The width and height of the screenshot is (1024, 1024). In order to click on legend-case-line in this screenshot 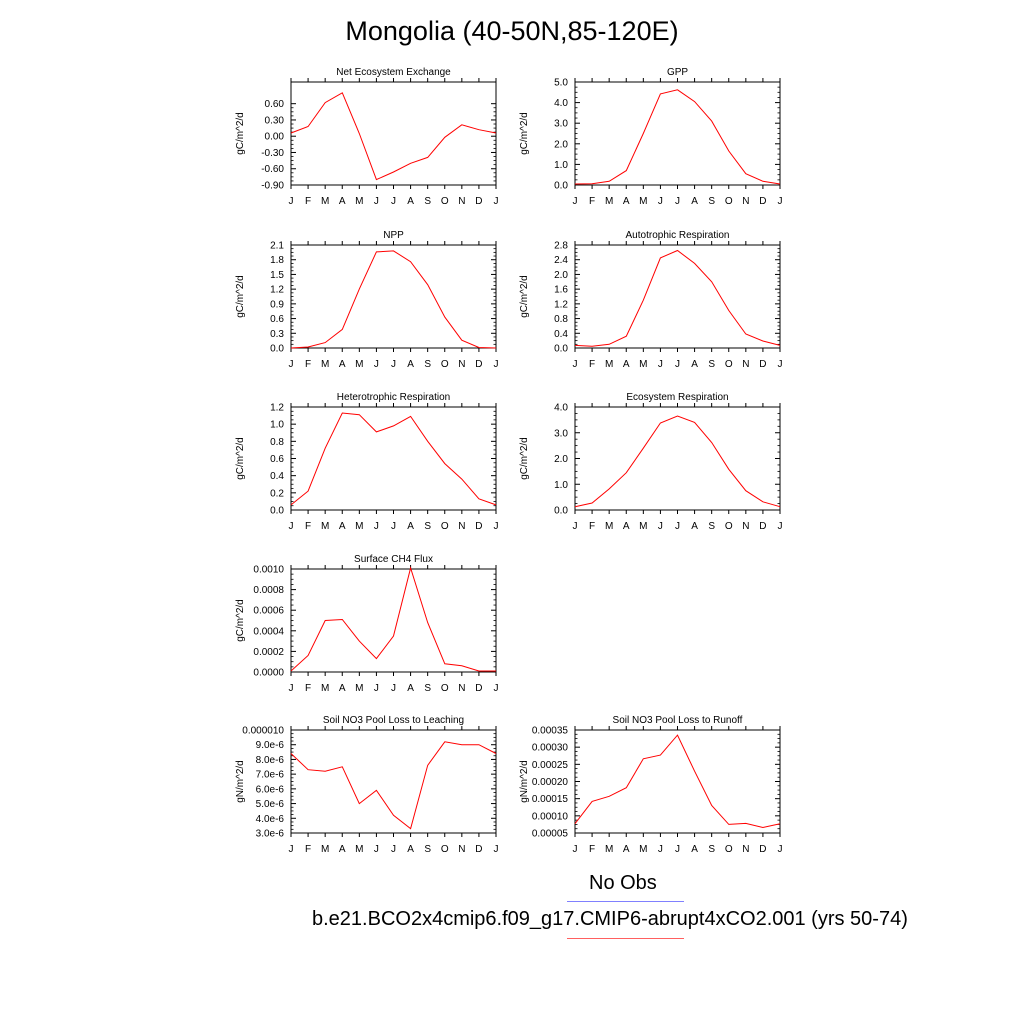, I will do `click(625, 938)`.